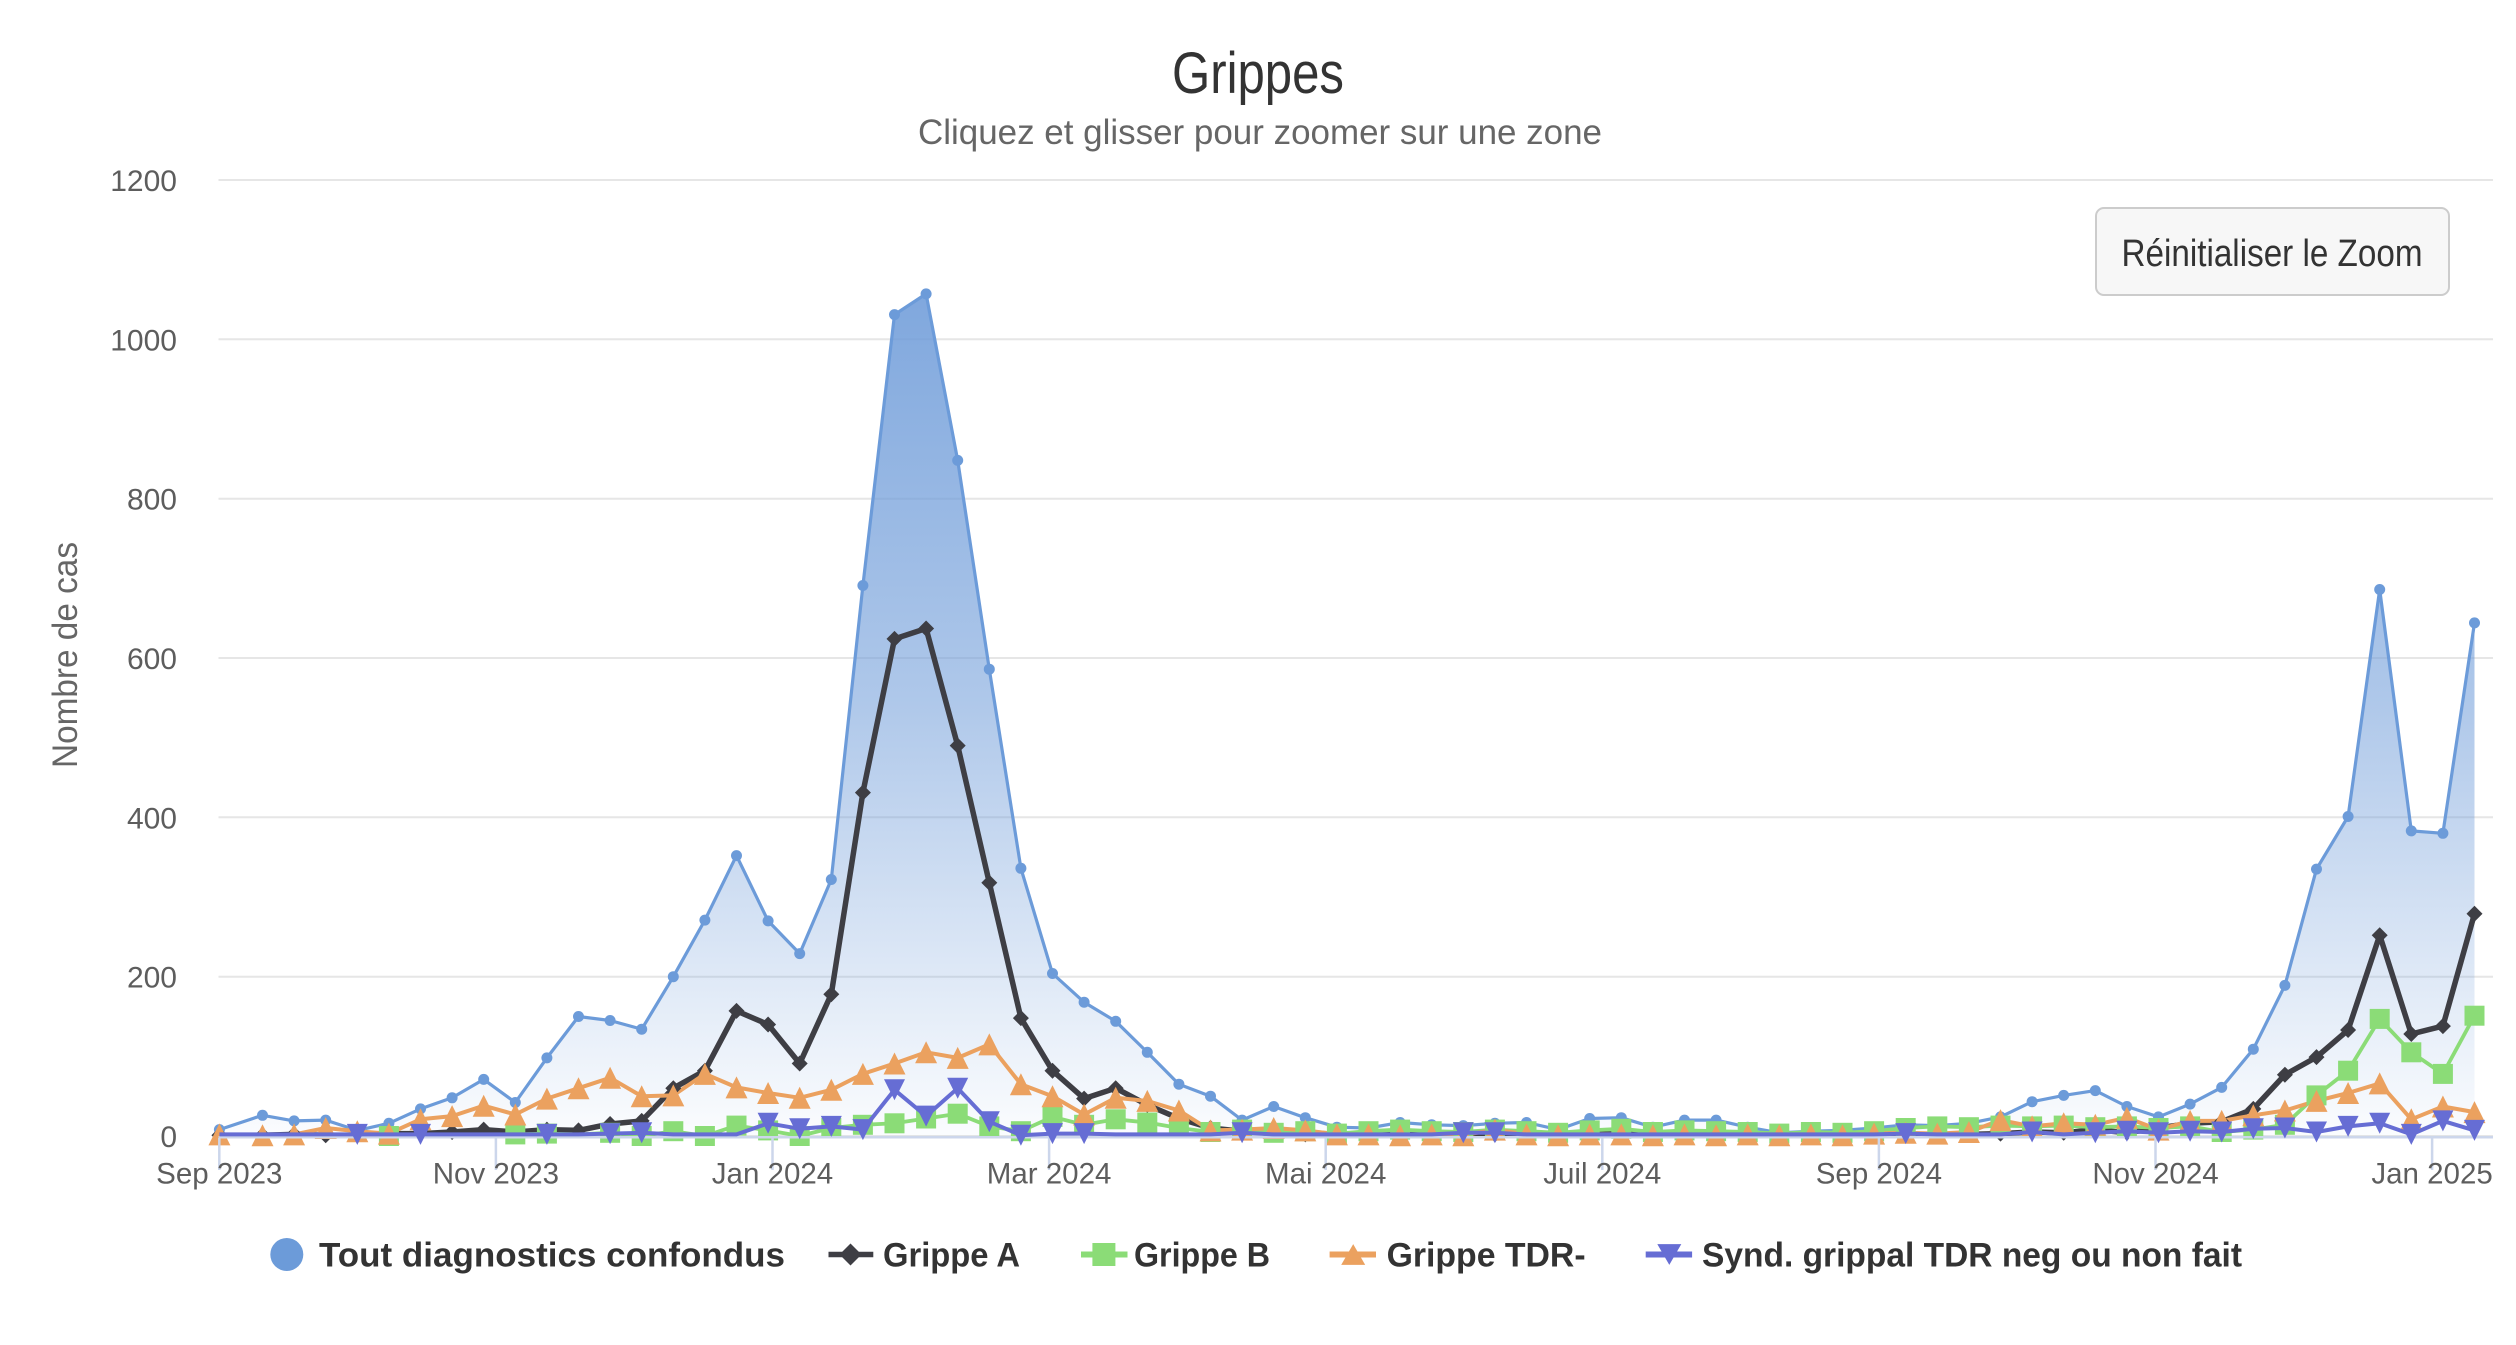 The image size is (2516, 1345). I want to click on svg-text: 1000, so click(143, 340).